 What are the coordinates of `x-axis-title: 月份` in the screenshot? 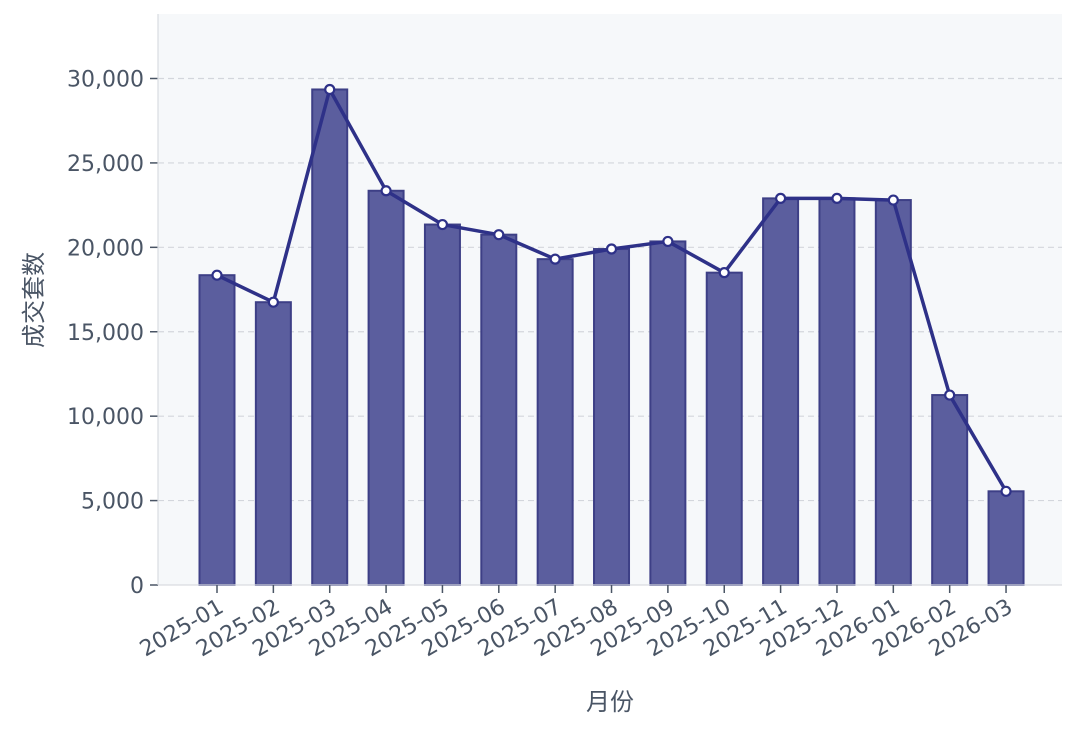 It's located at (610, 702).